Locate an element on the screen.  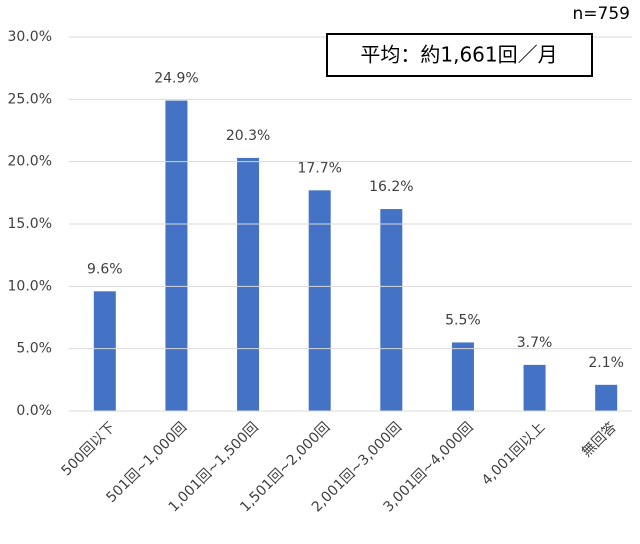
y-tick-label: 5.0% is located at coordinates (34, 349).